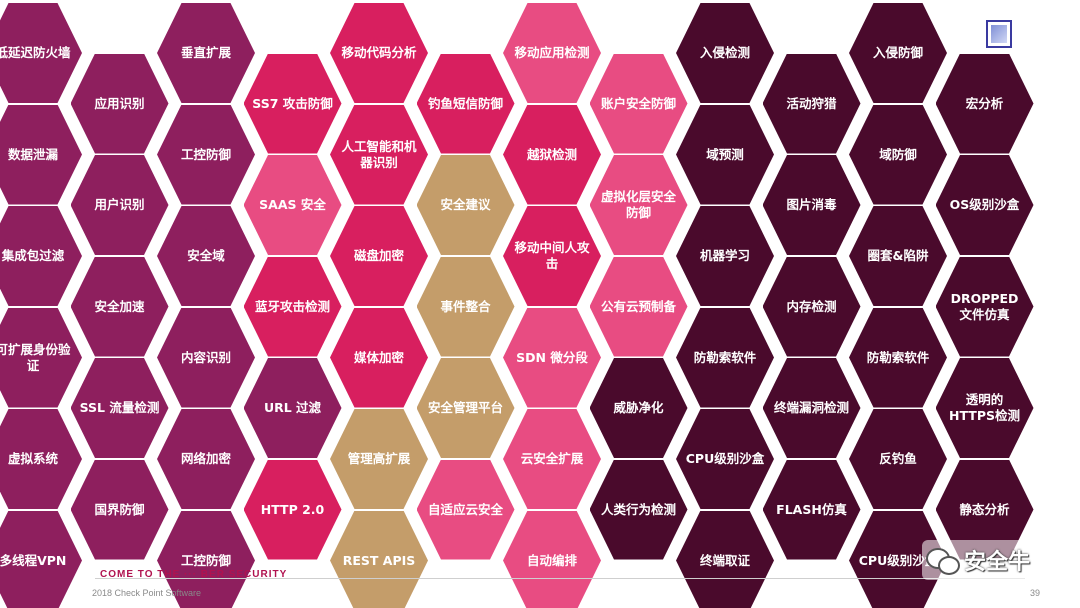 The width and height of the screenshot is (1080, 608). I want to click on hex-label: 内存检测, so click(811, 306).